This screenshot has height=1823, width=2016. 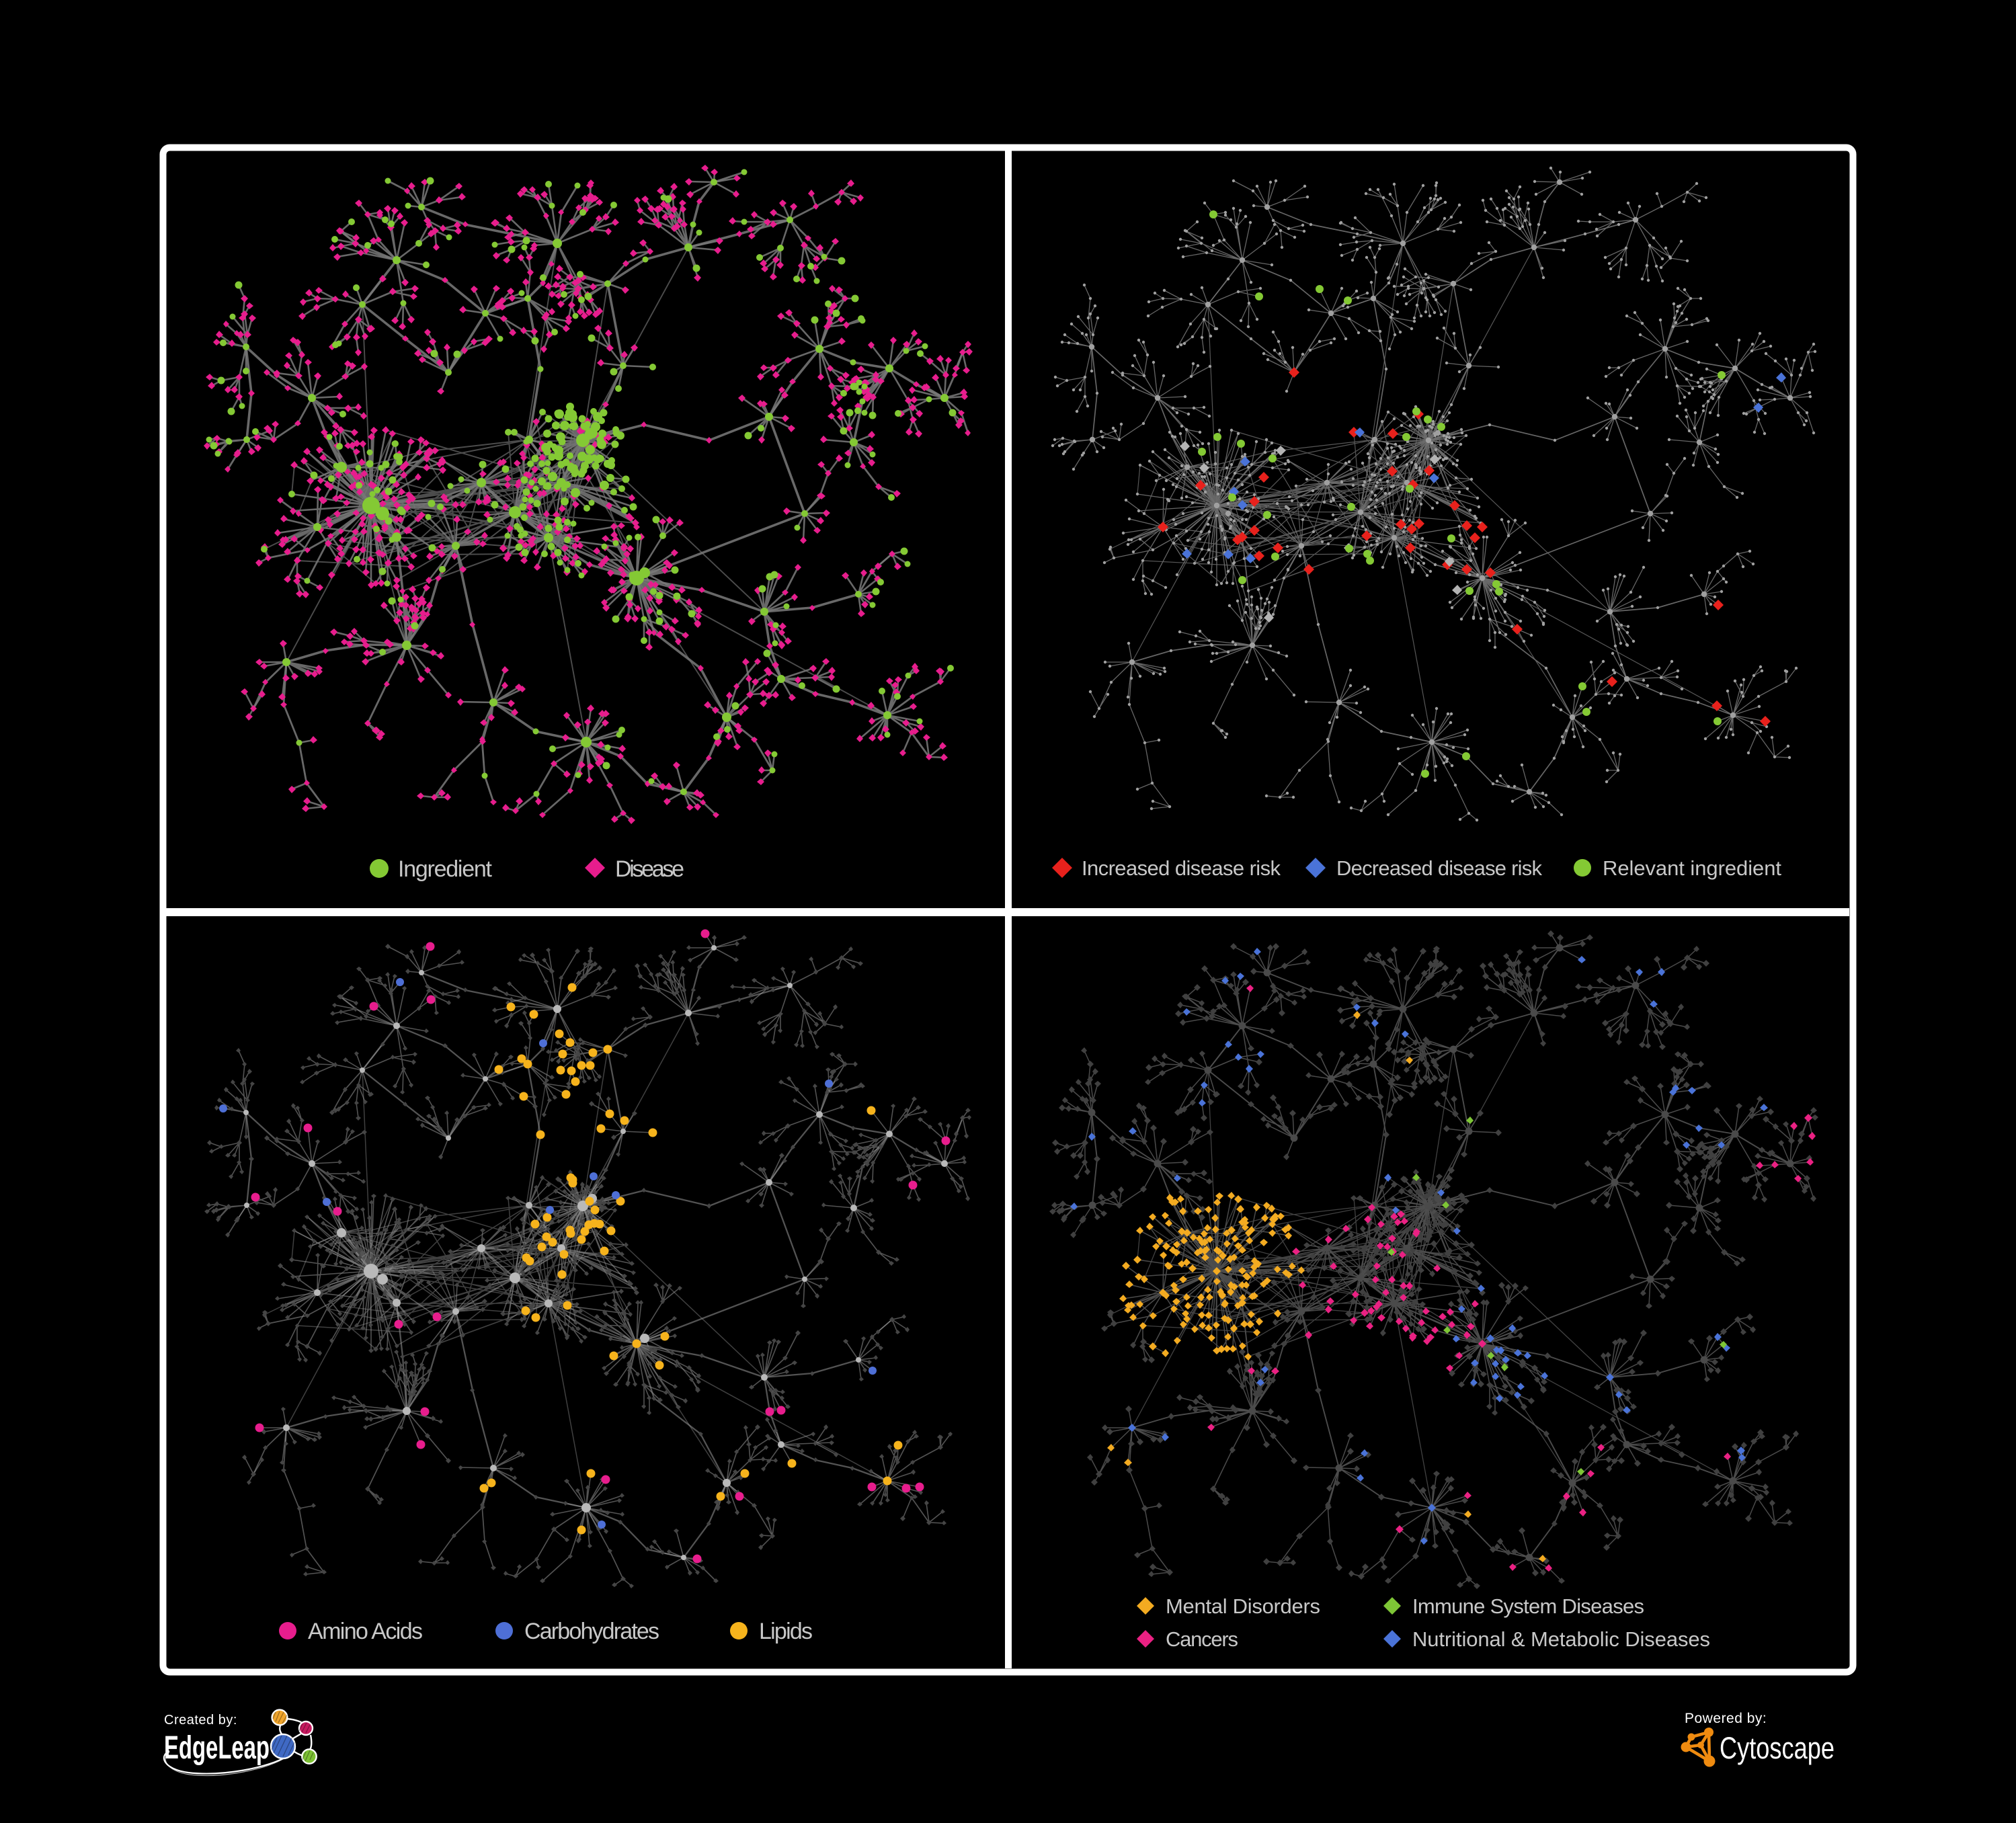 What do you see at coordinates (786, 1631) in the screenshot?
I see `svg-text: Lipids` at bounding box center [786, 1631].